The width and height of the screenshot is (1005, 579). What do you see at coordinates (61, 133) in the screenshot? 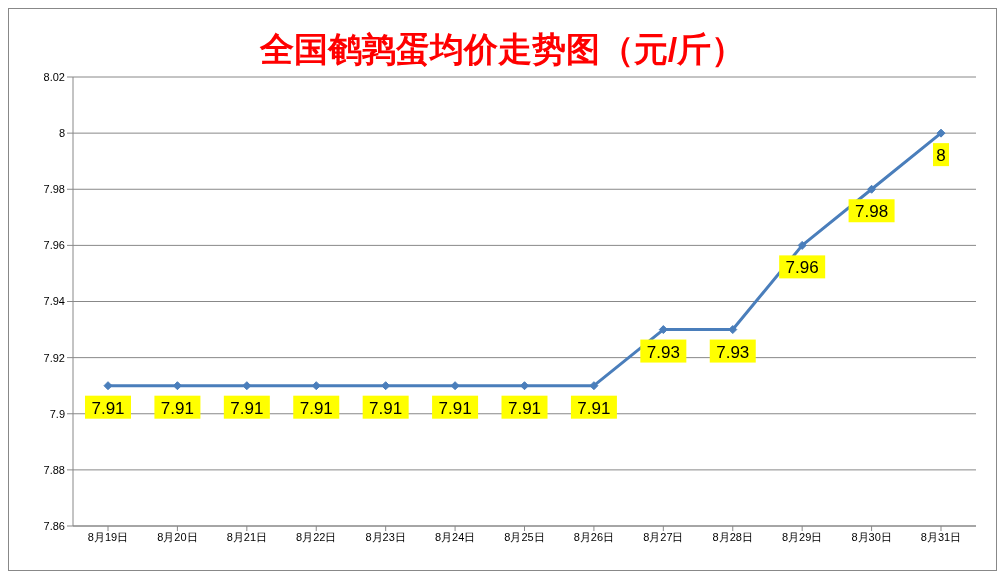
I see `y-tick-label: 8` at bounding box center [61, 133].